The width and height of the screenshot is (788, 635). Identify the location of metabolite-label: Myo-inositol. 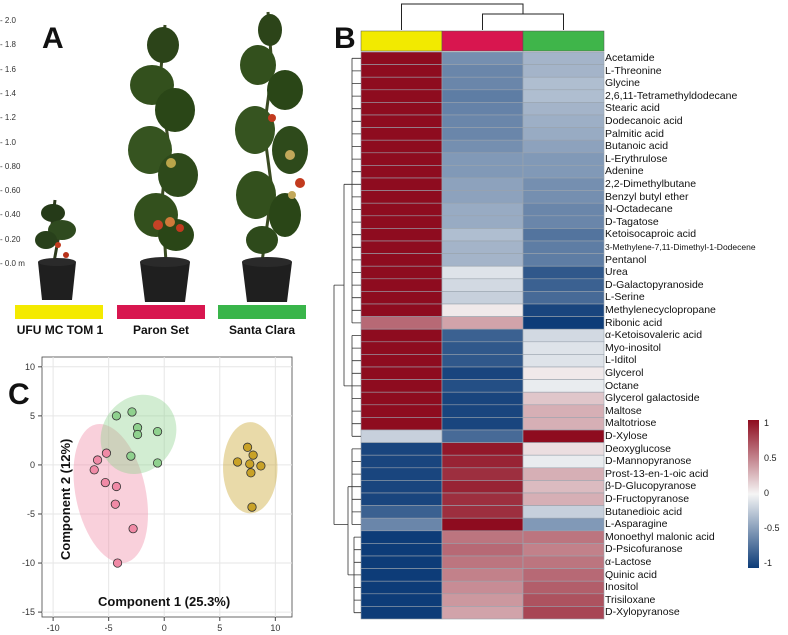
(633, 347).